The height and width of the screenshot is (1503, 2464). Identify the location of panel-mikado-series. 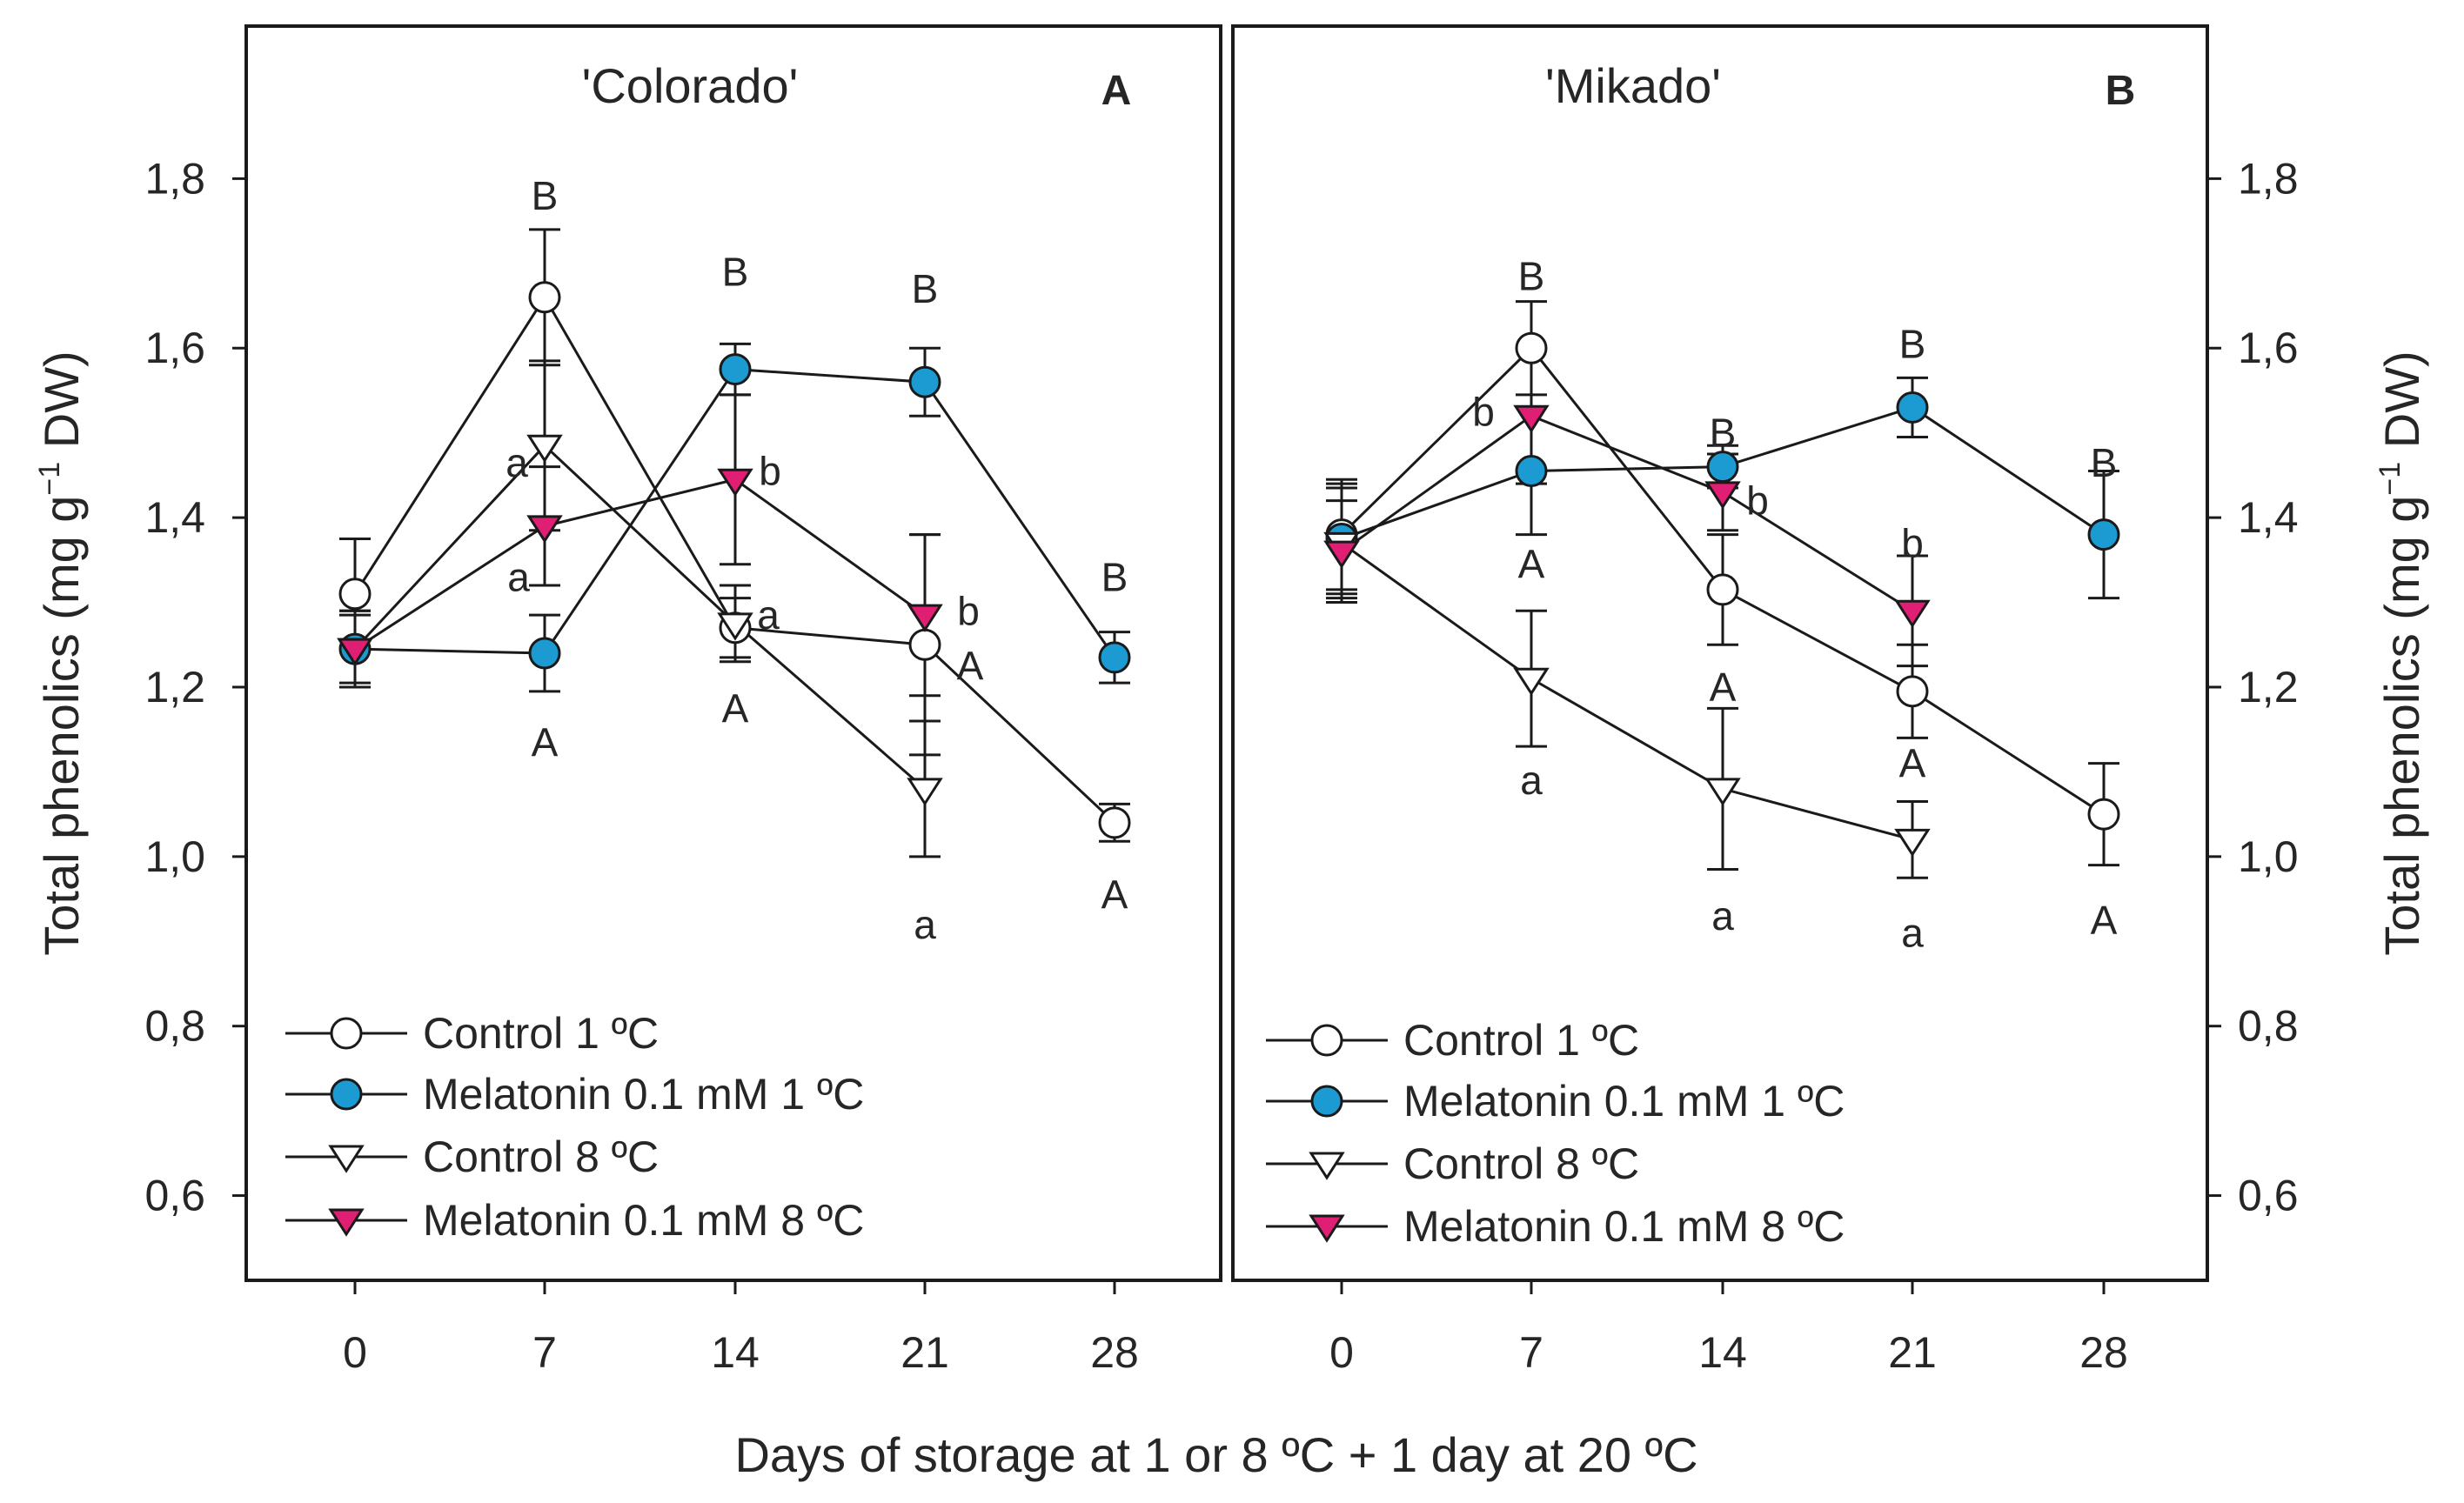
(1721, 589).